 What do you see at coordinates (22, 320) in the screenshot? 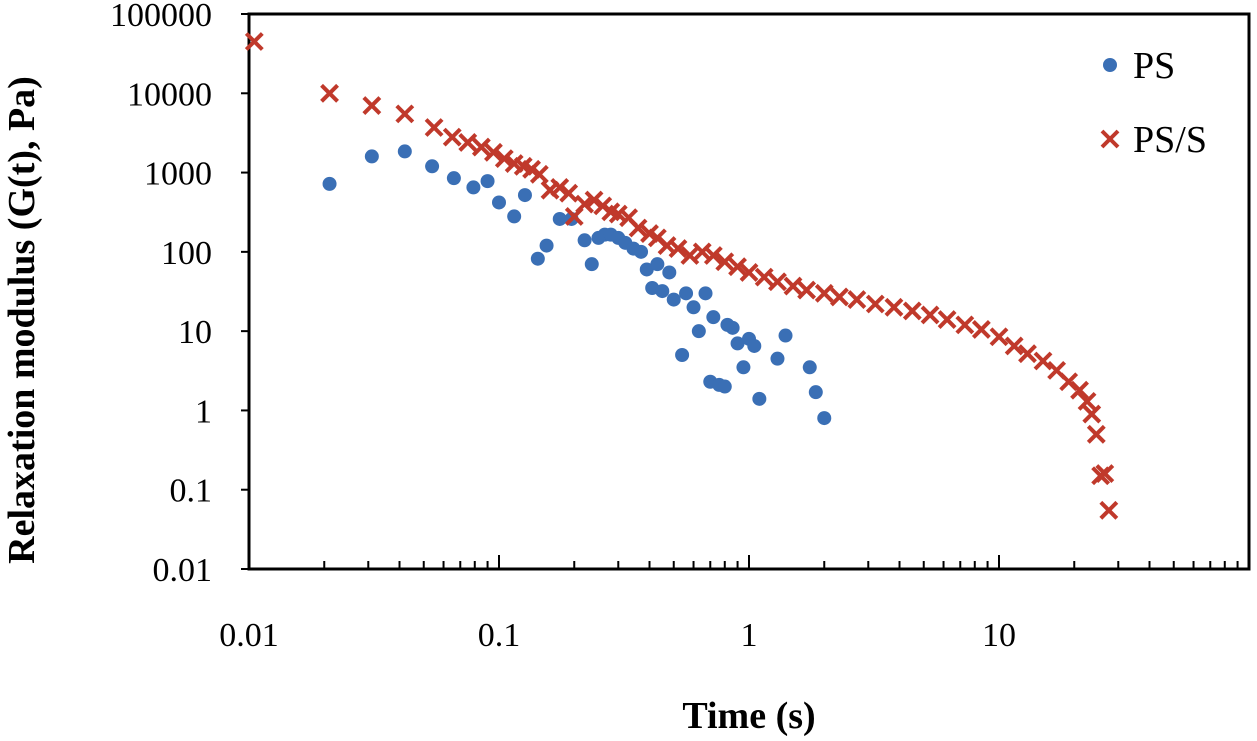
I see `y-axis-title: Relaxation modulus (G(t), Pa)` at bounding box center [22, 320].